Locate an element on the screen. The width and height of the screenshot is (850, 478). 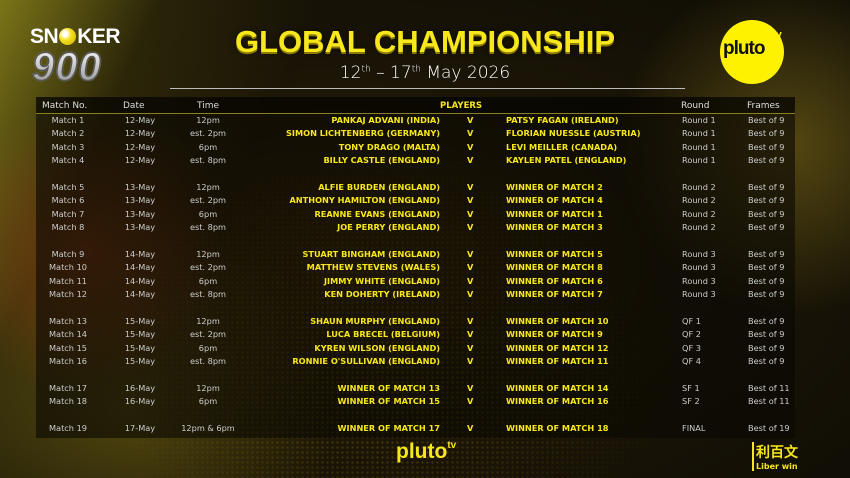
snooker-900-logo: SN KER 900 is located at coordinates (75, 57).